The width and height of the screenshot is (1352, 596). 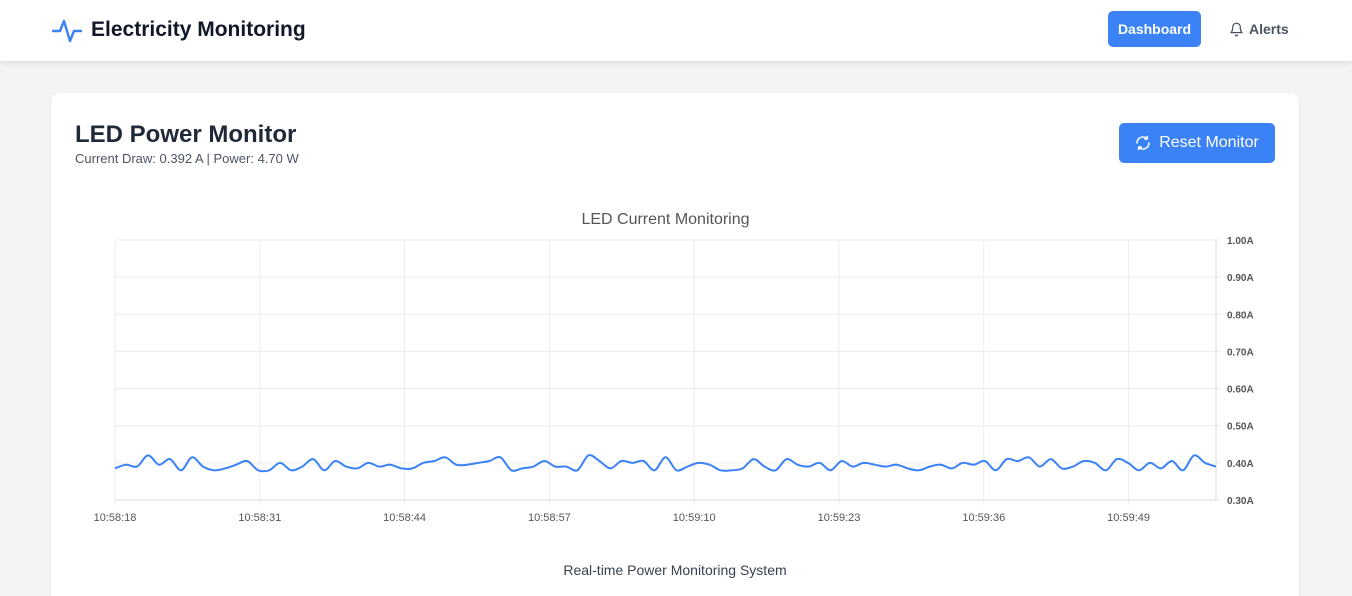 What do you see at coordinates (1154, 29) in the screenshot?
I see `dashboard-button: Dashboard` at bounding box center [1154, 29].